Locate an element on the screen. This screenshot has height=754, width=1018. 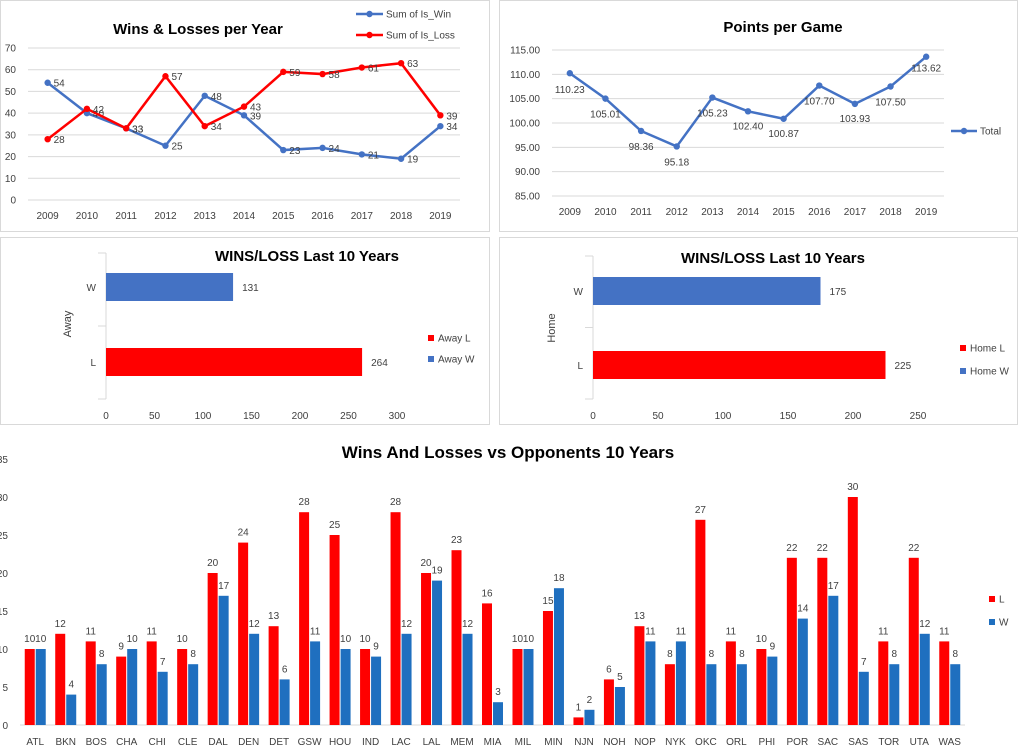
chart5-x-tick-label: NYK is located at coordinates (675, 742).